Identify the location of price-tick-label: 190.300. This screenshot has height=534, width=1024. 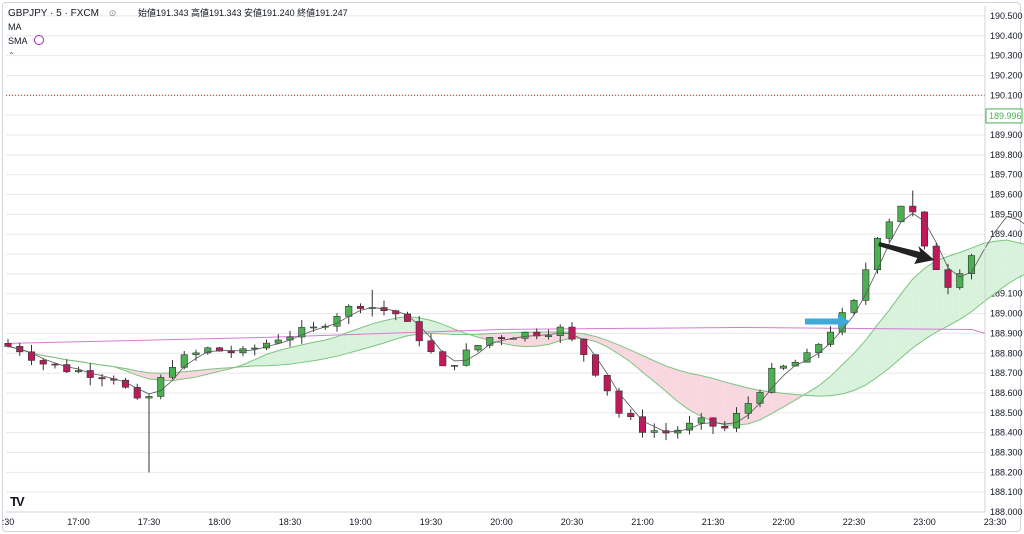
(1006, 56).